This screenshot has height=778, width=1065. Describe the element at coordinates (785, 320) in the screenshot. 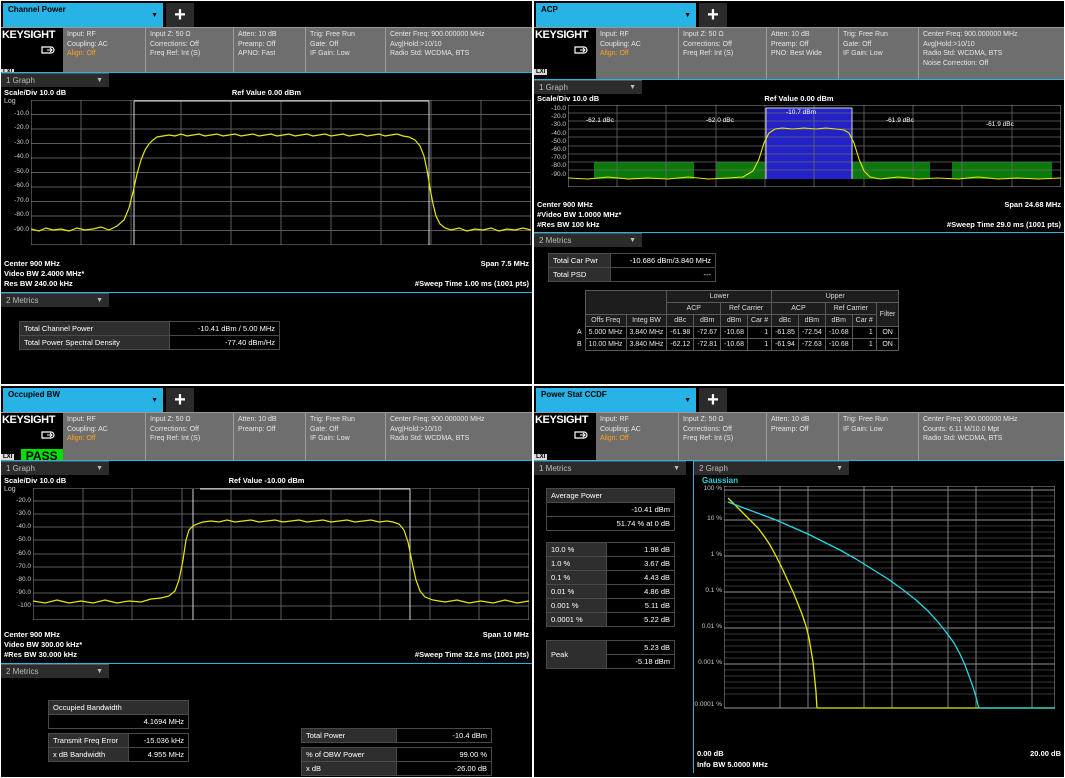

I see `column-header-dbc: dBc` at that location.